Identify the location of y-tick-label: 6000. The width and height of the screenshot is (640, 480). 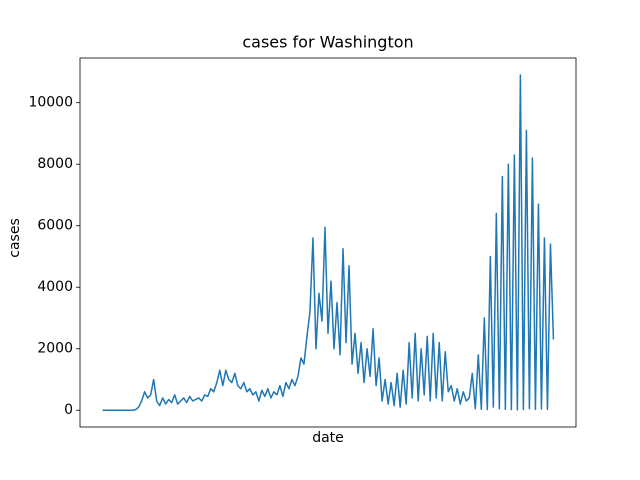
(55, 226).